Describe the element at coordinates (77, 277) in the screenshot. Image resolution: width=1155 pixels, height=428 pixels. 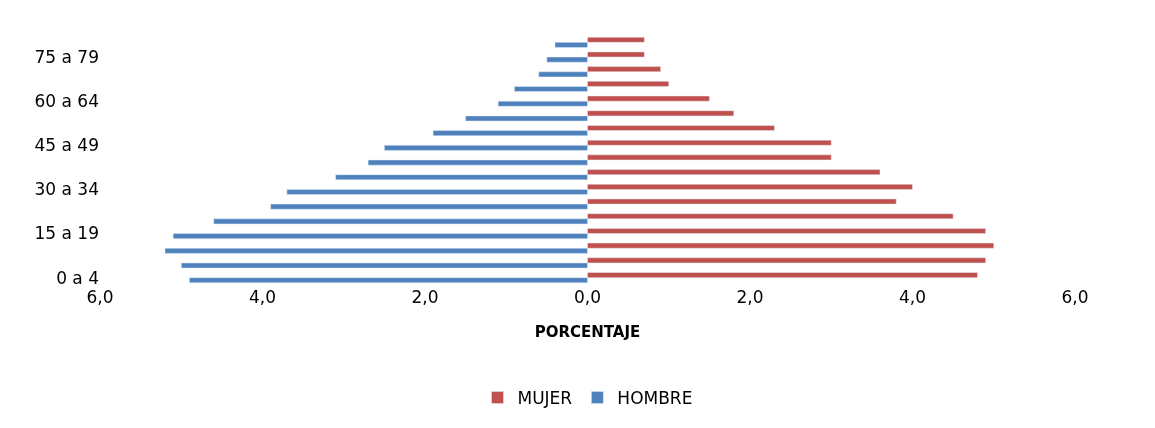
I see `y-tick-label: 0 a 4` at that location.